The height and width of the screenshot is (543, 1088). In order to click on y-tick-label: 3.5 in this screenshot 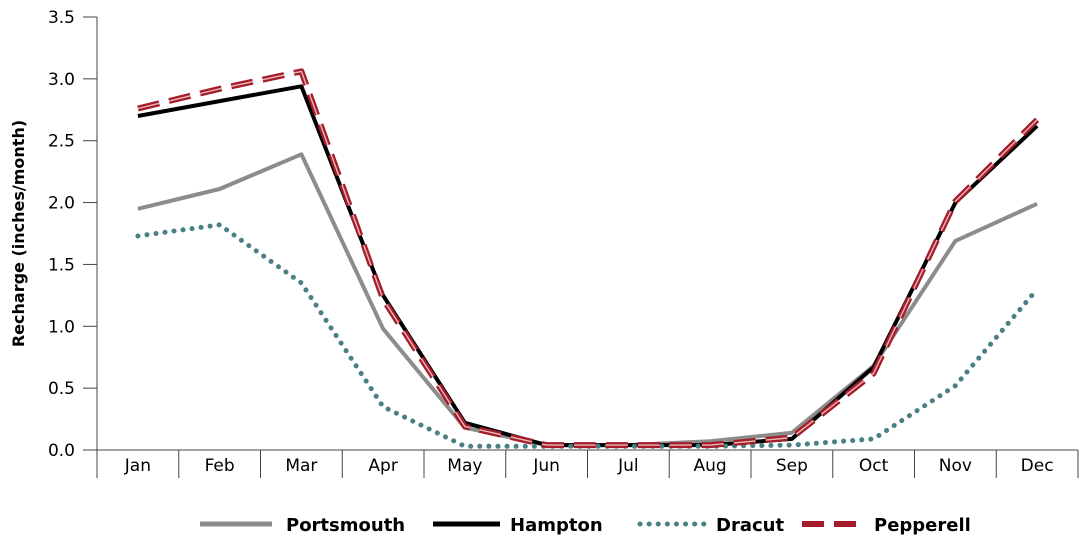, I will do `click(61, 18)`.